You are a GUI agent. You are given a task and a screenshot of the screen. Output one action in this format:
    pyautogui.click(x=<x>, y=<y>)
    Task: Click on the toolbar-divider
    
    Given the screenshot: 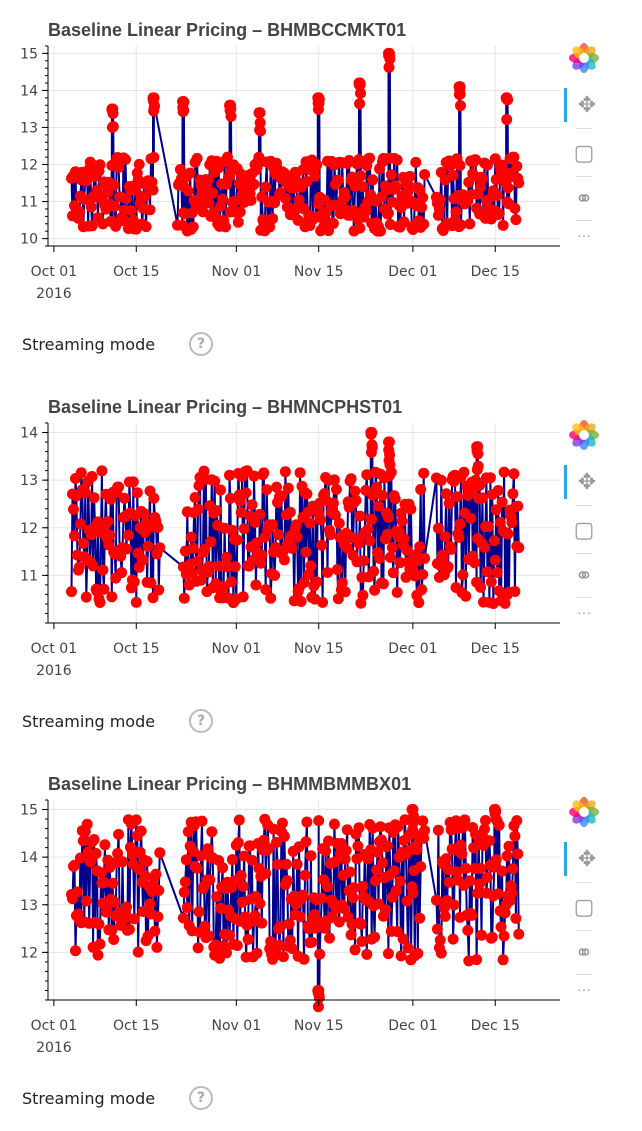 What is the action you would take?
    pyautogui.click(x=584, y=176)
    